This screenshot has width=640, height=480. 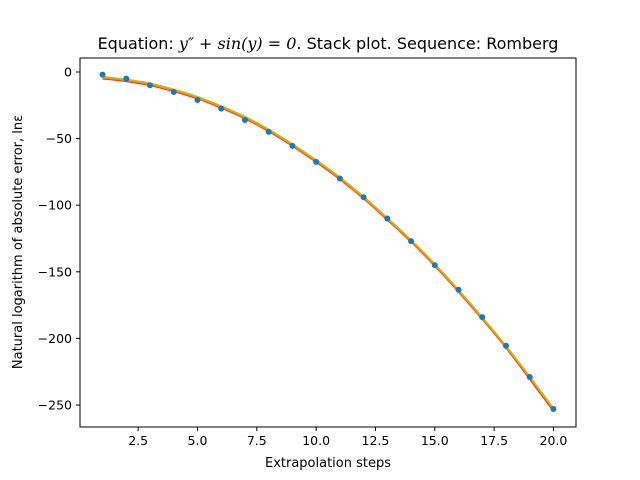 I want to click on x-tick-label: 10.0, so click(x=316, y=440).